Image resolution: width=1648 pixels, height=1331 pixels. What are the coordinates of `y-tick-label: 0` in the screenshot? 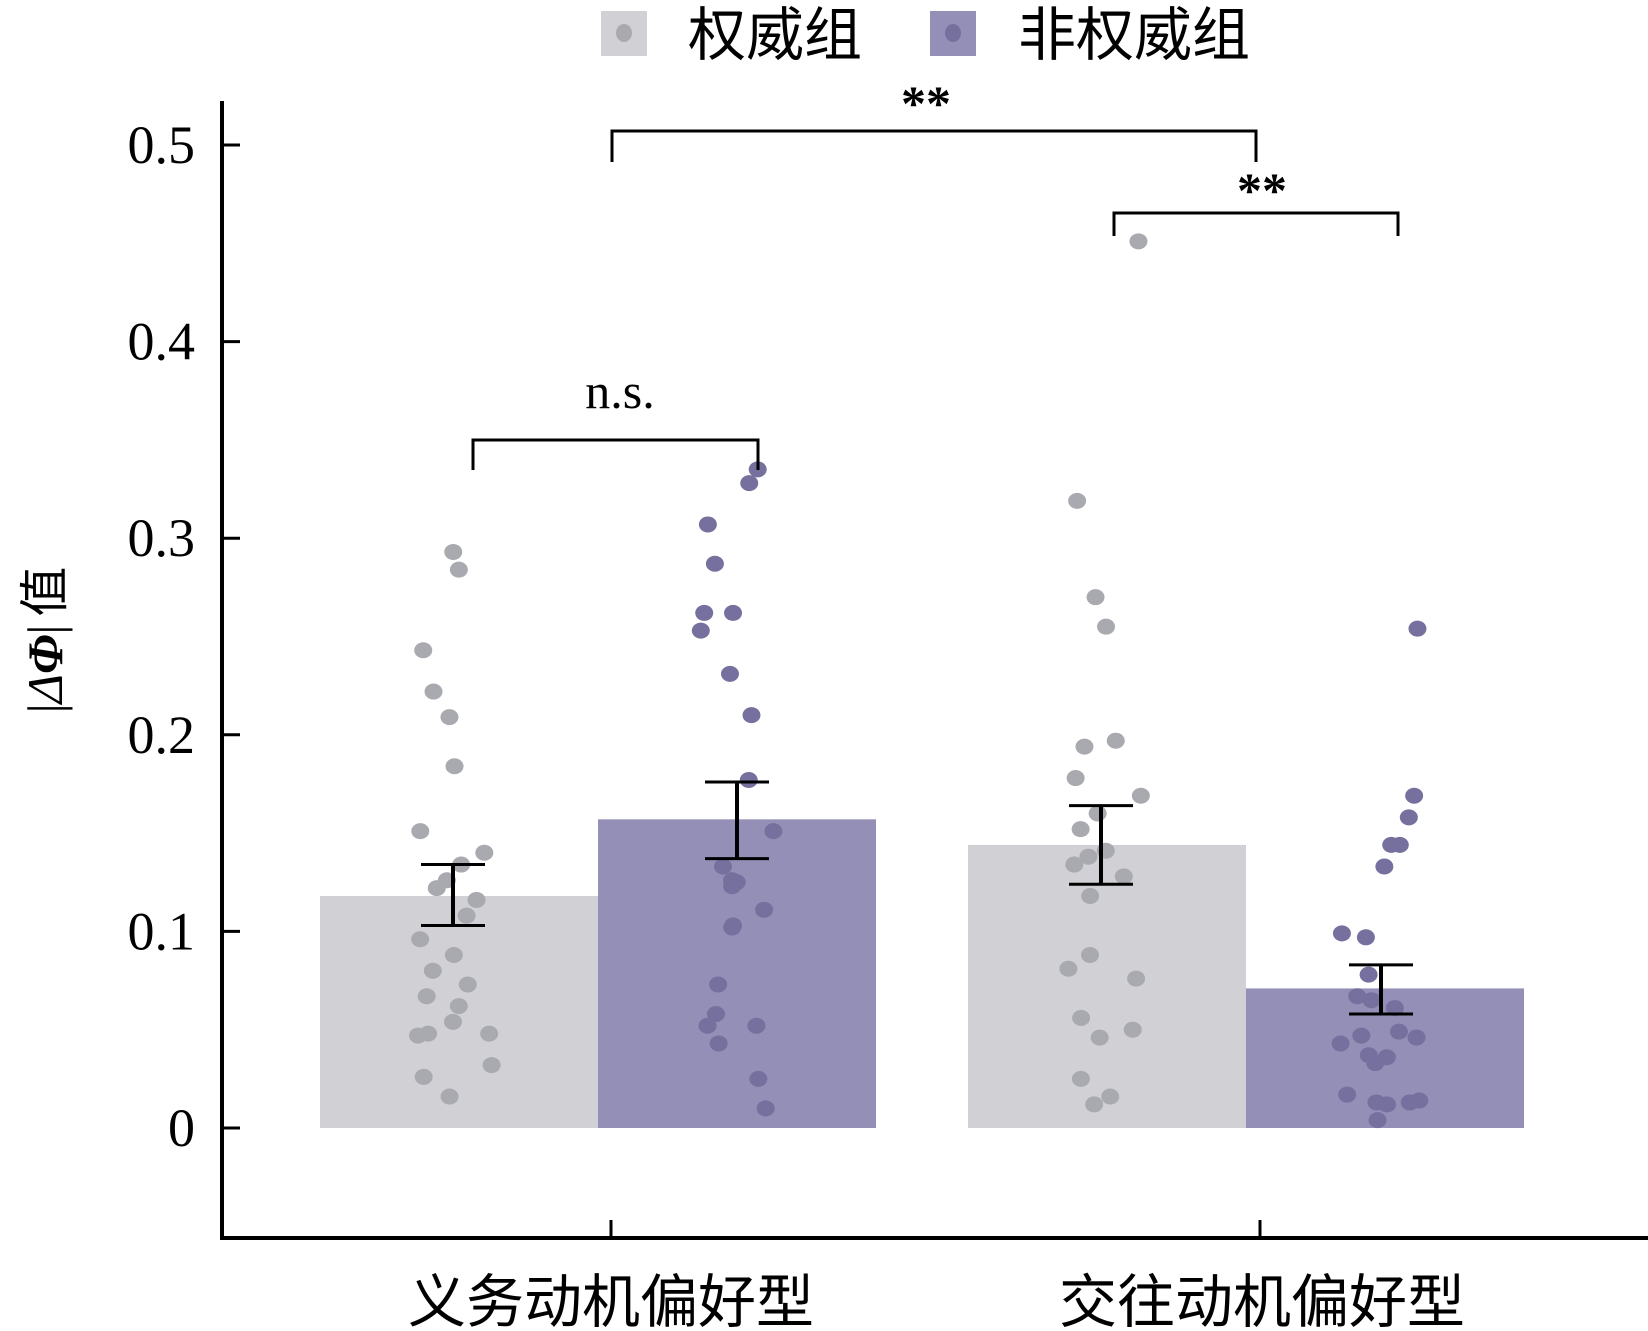 It's located at (181, 1128).